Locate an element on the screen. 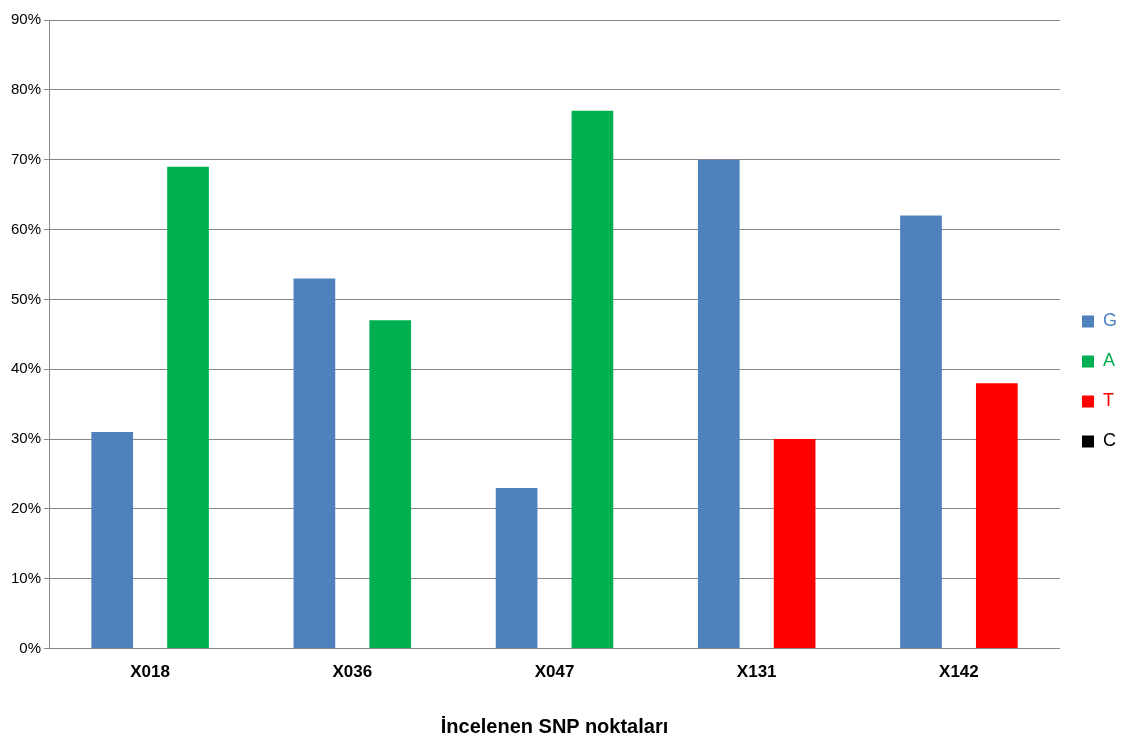  y-tick-label: 20% is located at coordinates (26, 508).